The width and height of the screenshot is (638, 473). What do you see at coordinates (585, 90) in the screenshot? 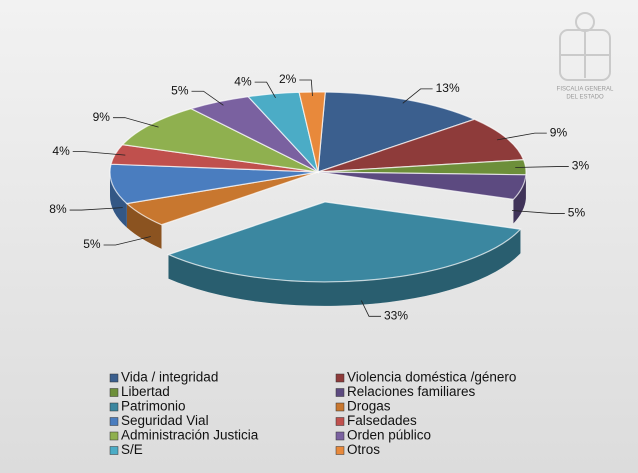
I see `logo-text: FISCALIA GENERAL` at bounding box center [585, 90].